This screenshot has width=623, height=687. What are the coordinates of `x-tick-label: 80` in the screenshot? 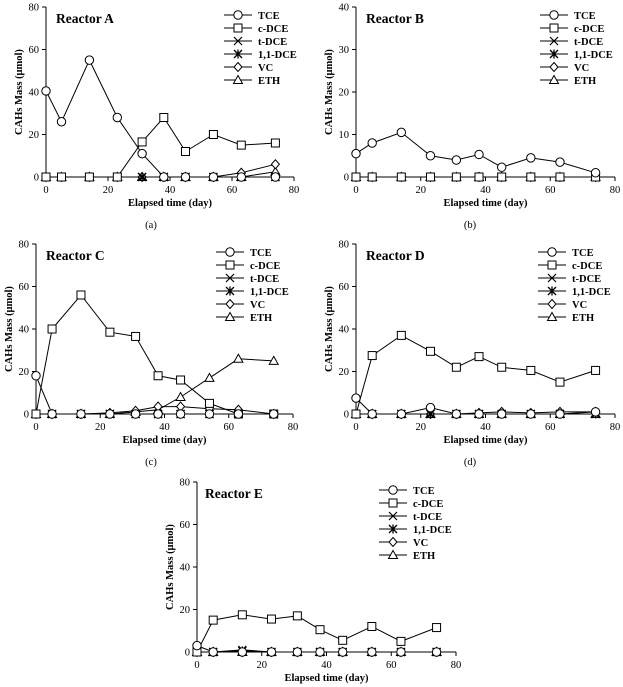 It's located at (456, 665).